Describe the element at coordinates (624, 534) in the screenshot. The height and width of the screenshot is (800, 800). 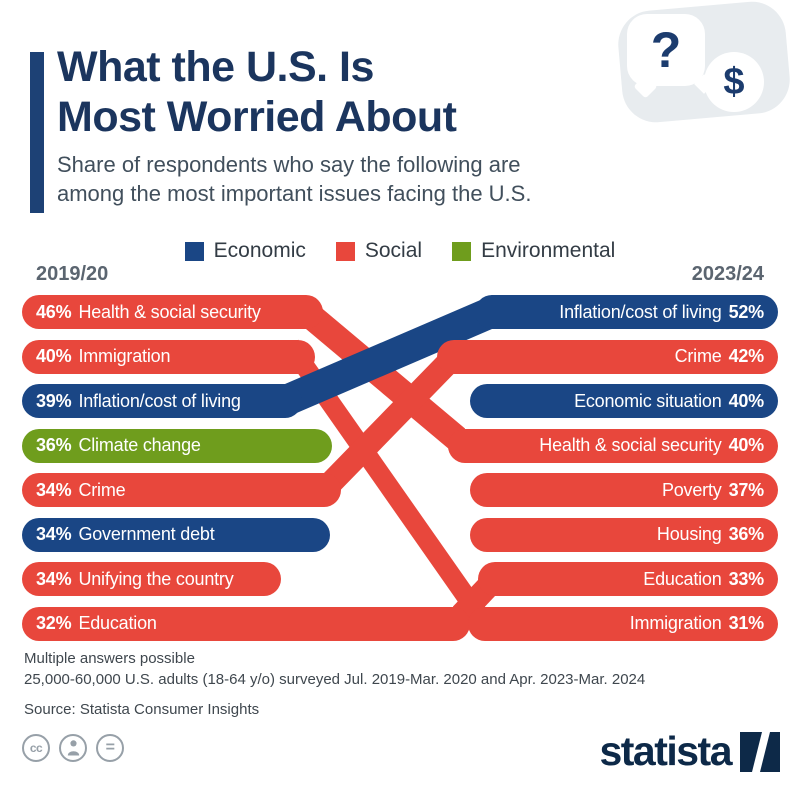
I see `bar-right-housing: Housing 36%` at that location.